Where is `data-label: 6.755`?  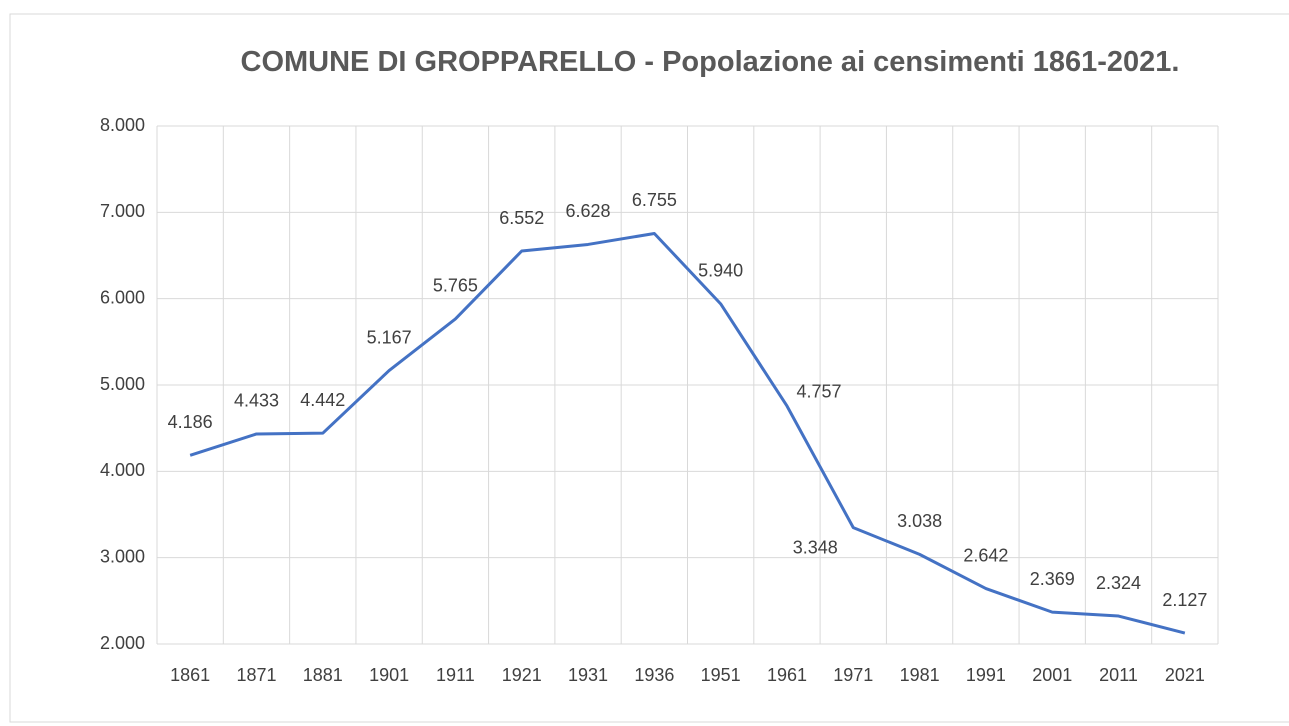
data-label: 6.755 is located at coordinates (654, 200).